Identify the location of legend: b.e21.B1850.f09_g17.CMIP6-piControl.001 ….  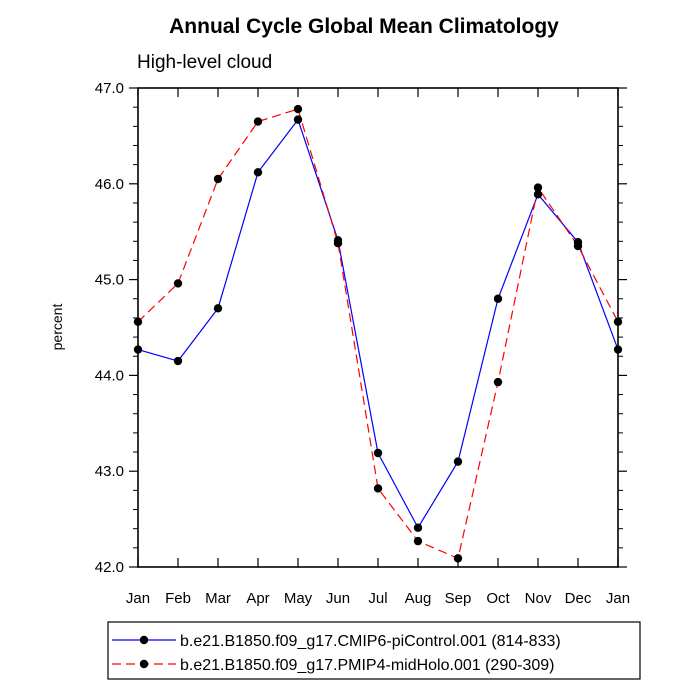
(374, 650).